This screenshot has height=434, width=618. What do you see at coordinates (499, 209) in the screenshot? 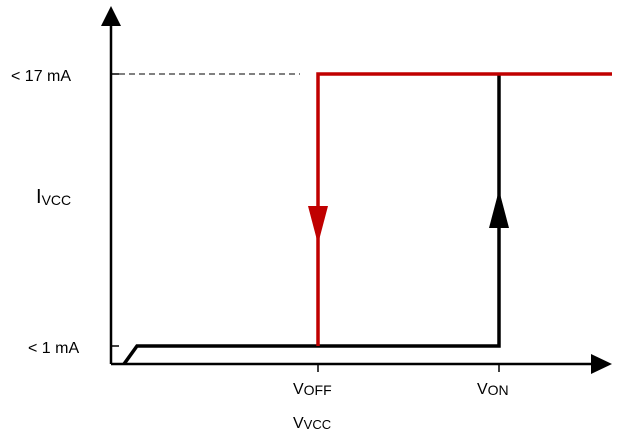
I see `rising-path-arrow` at bounding box center [499, 209].